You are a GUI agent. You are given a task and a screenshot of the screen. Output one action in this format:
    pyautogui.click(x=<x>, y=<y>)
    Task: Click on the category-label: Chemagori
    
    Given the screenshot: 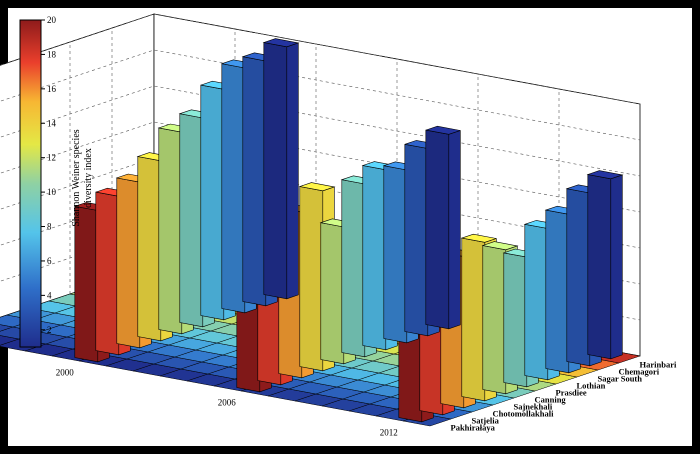 What is the action you would take?
    pyautogui.click(x=639, y=372)
    